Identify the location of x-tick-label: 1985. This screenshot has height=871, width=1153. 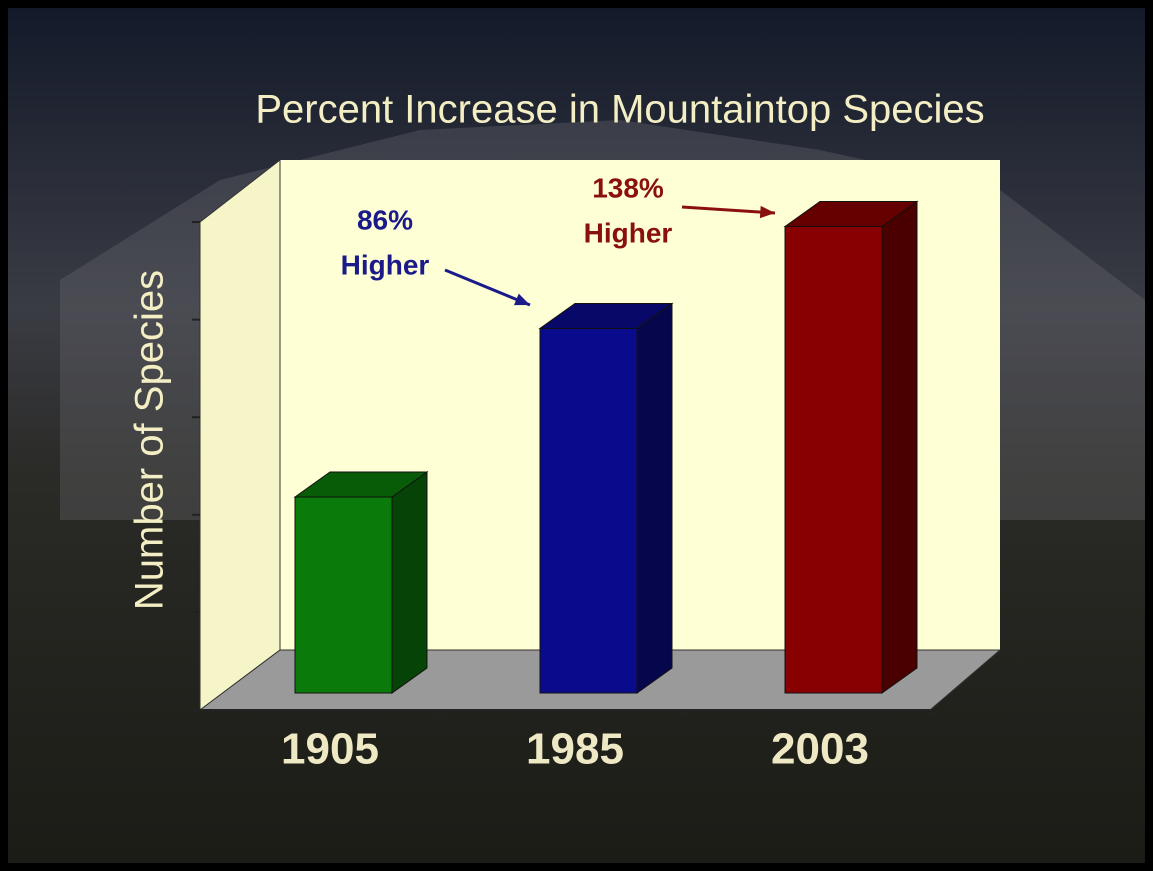
(575, 749).